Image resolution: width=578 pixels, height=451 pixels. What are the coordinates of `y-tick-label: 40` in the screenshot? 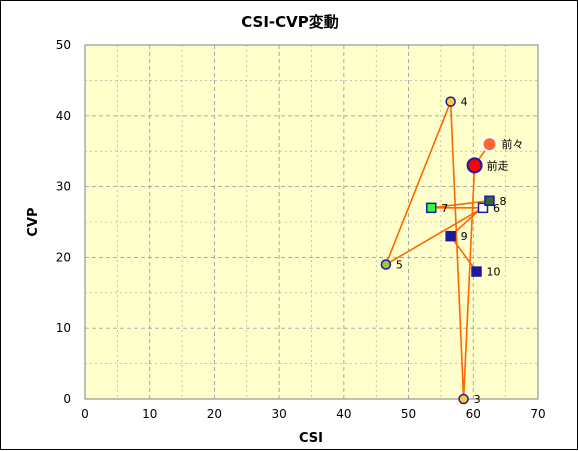 It's located at (63, 116).